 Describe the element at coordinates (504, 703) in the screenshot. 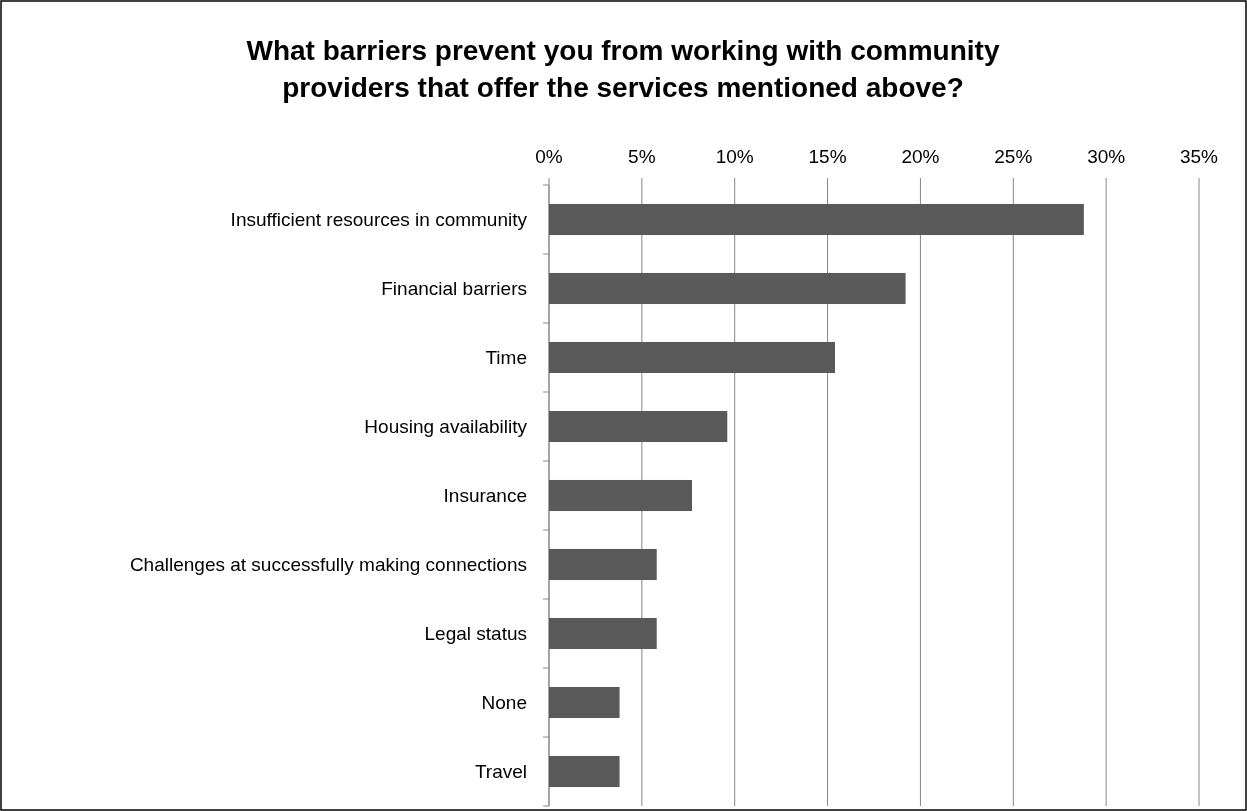

I see `y-tick-label: None` at that location.